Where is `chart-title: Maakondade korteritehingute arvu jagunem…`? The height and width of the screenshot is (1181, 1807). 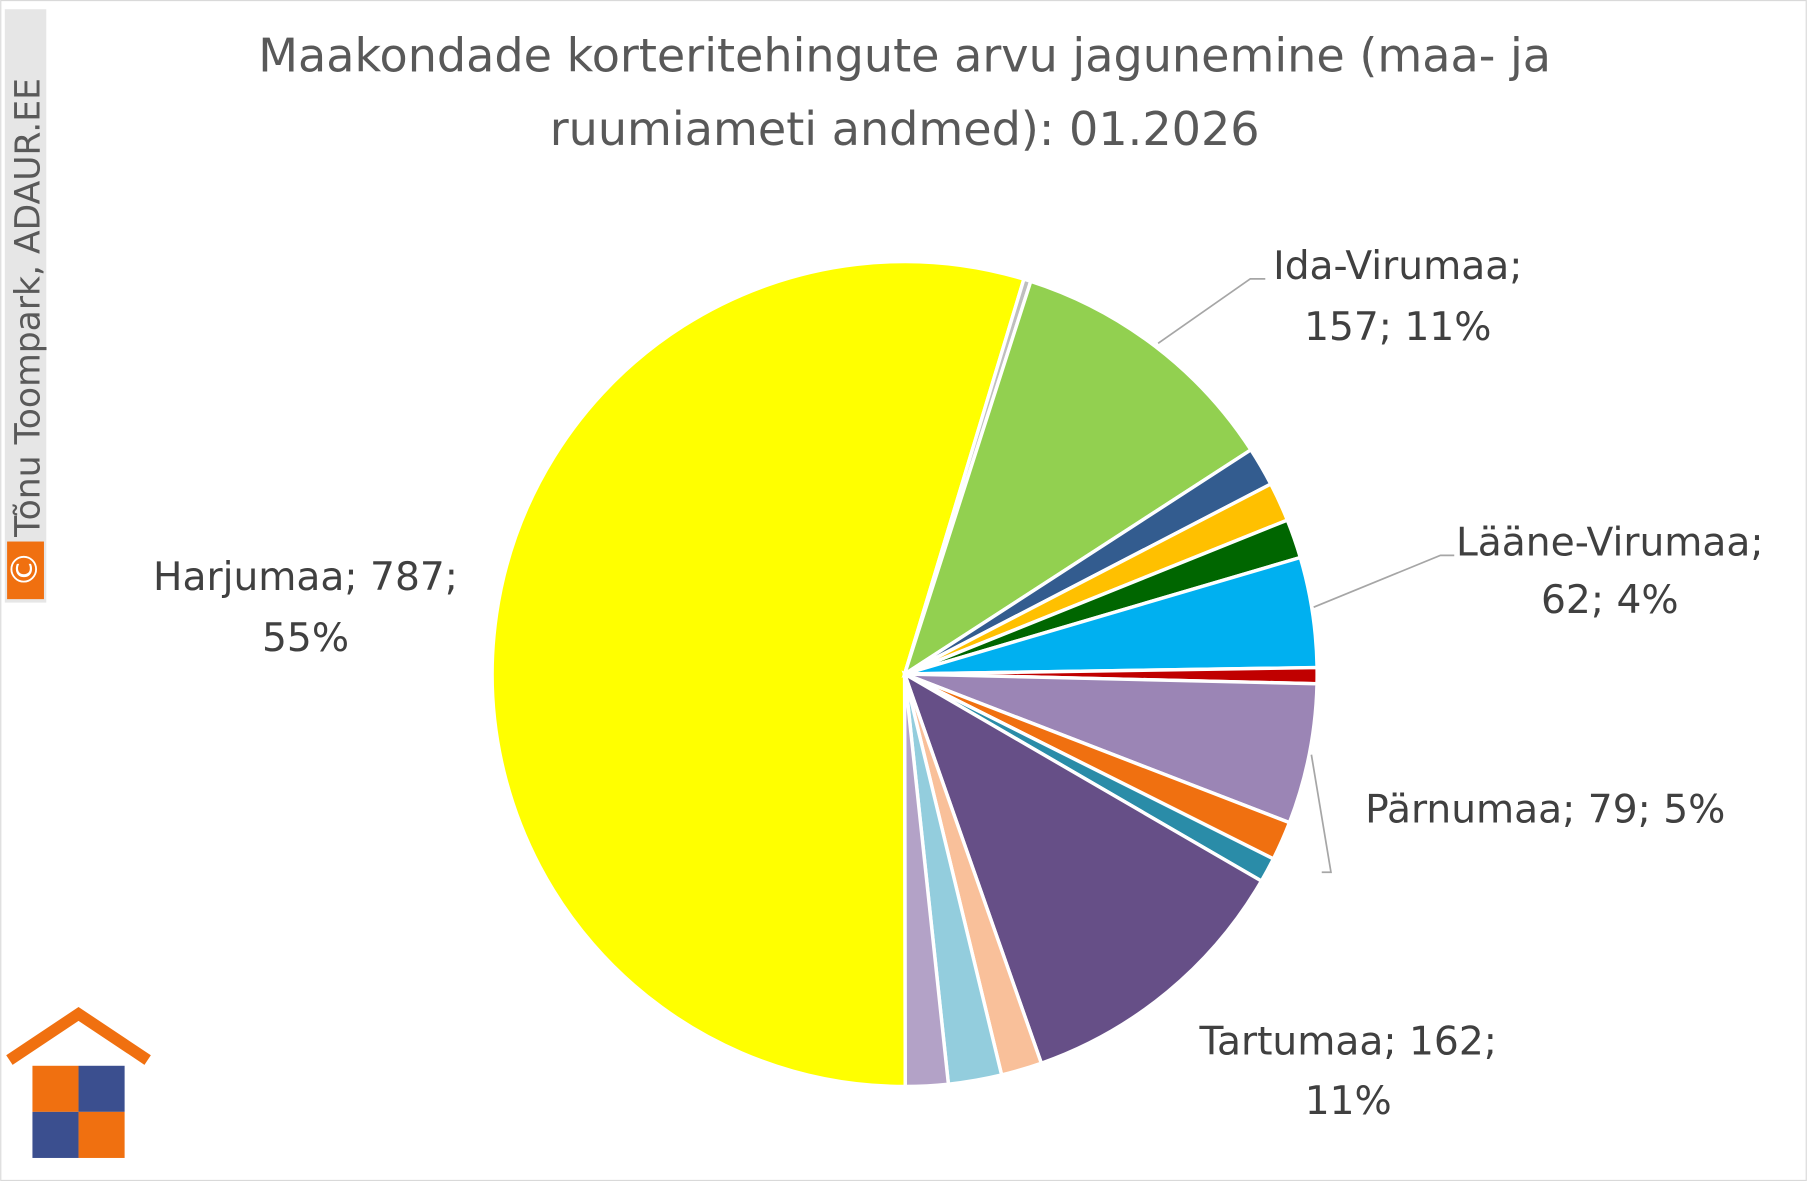 chart-title: Maakondade korteritehingute arvu jagunem… is located at coordinates (904, 55).